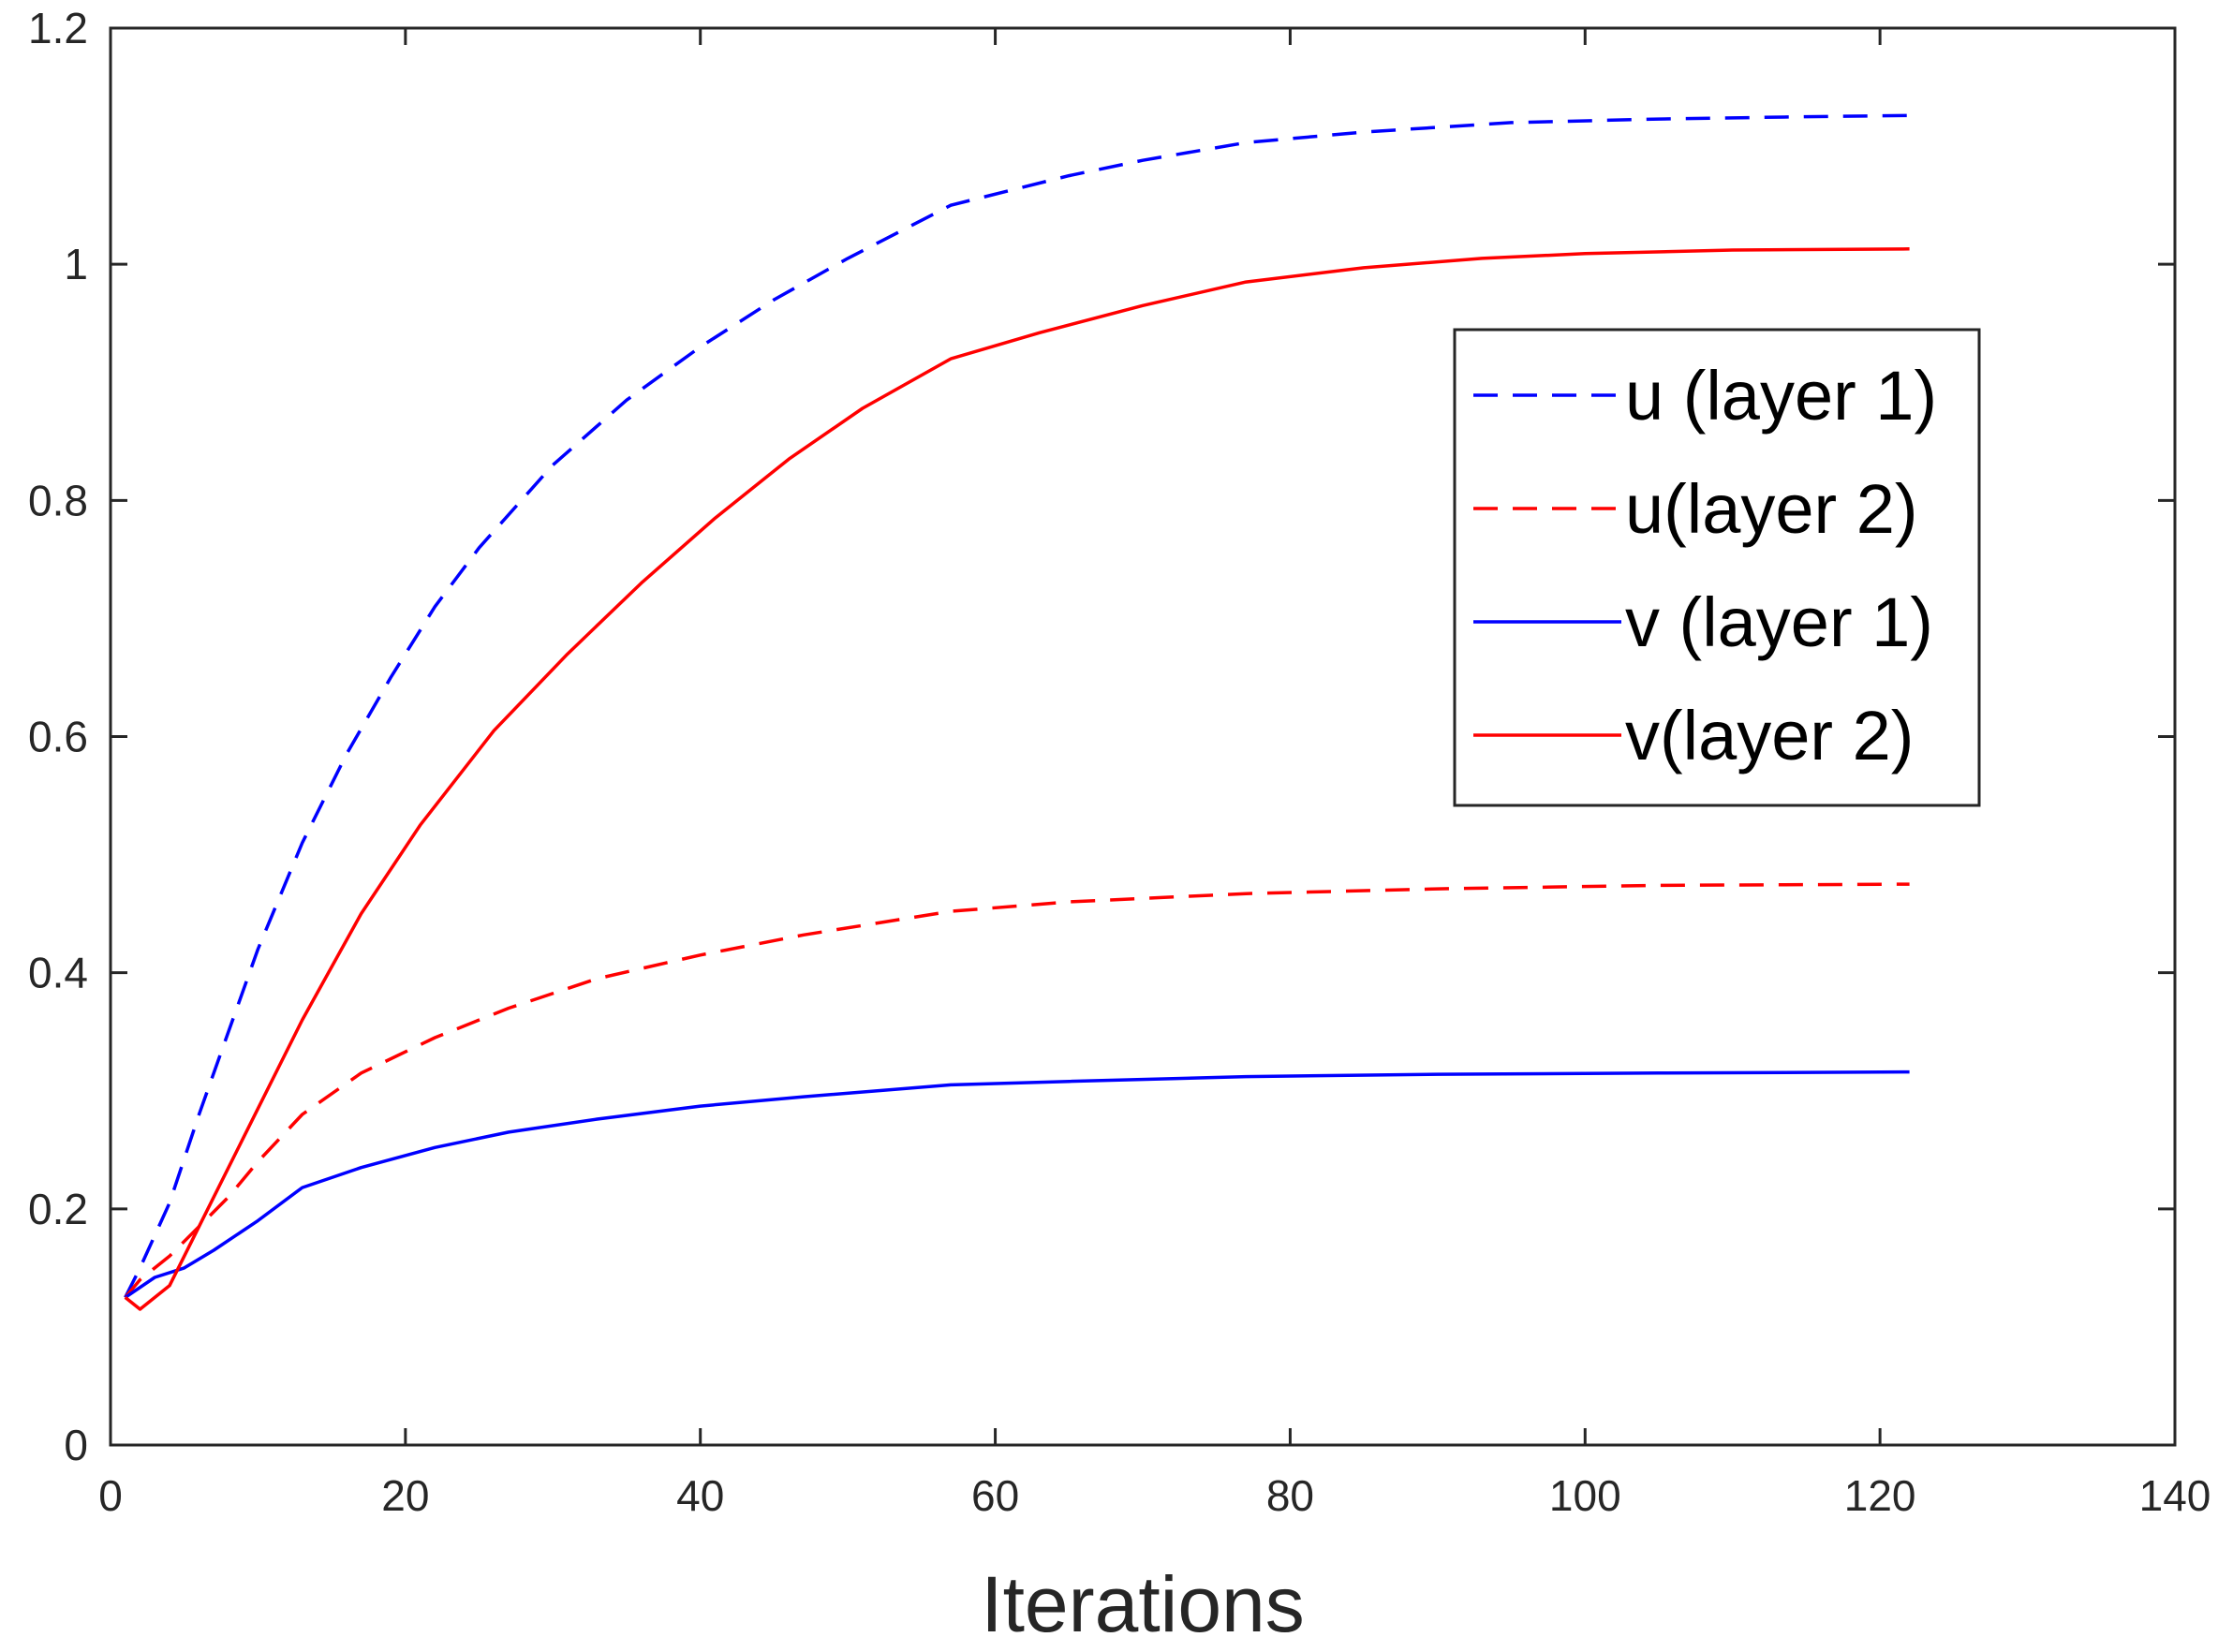  I want to click on y-tick-label: 0.2, so click(58, 1209).